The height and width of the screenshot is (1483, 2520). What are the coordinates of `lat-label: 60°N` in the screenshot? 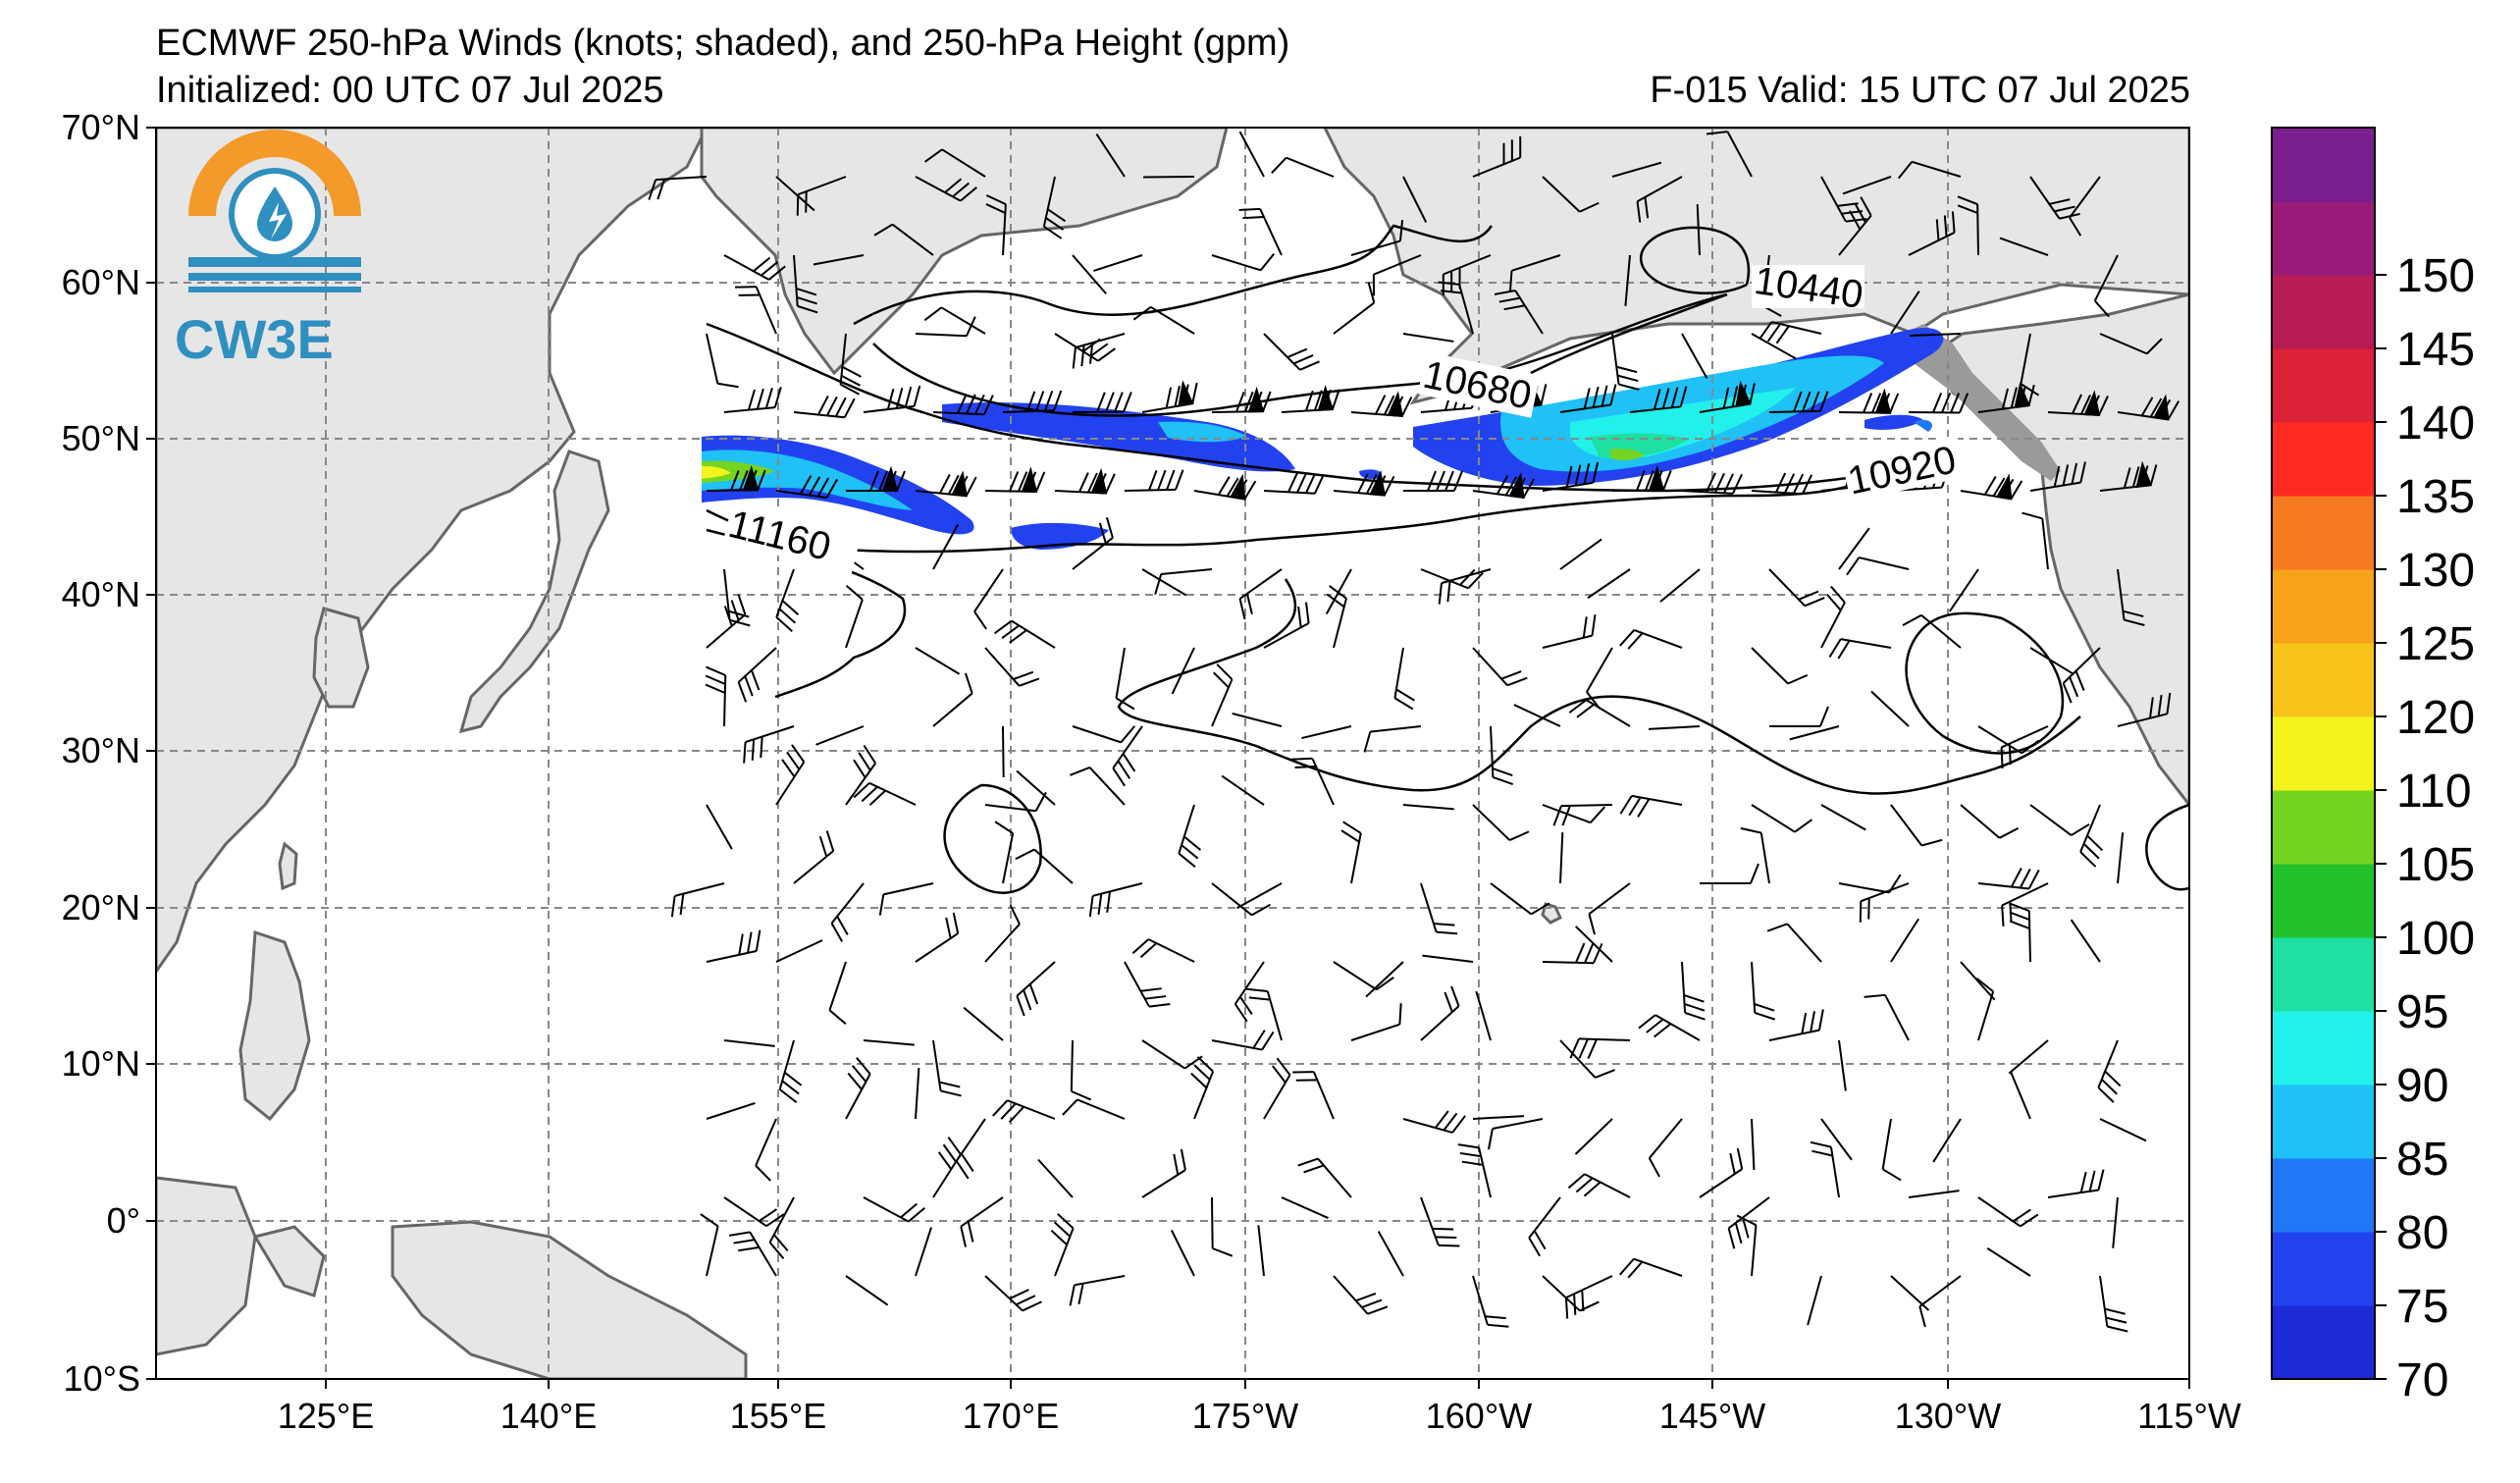 It's located at (101, 282).